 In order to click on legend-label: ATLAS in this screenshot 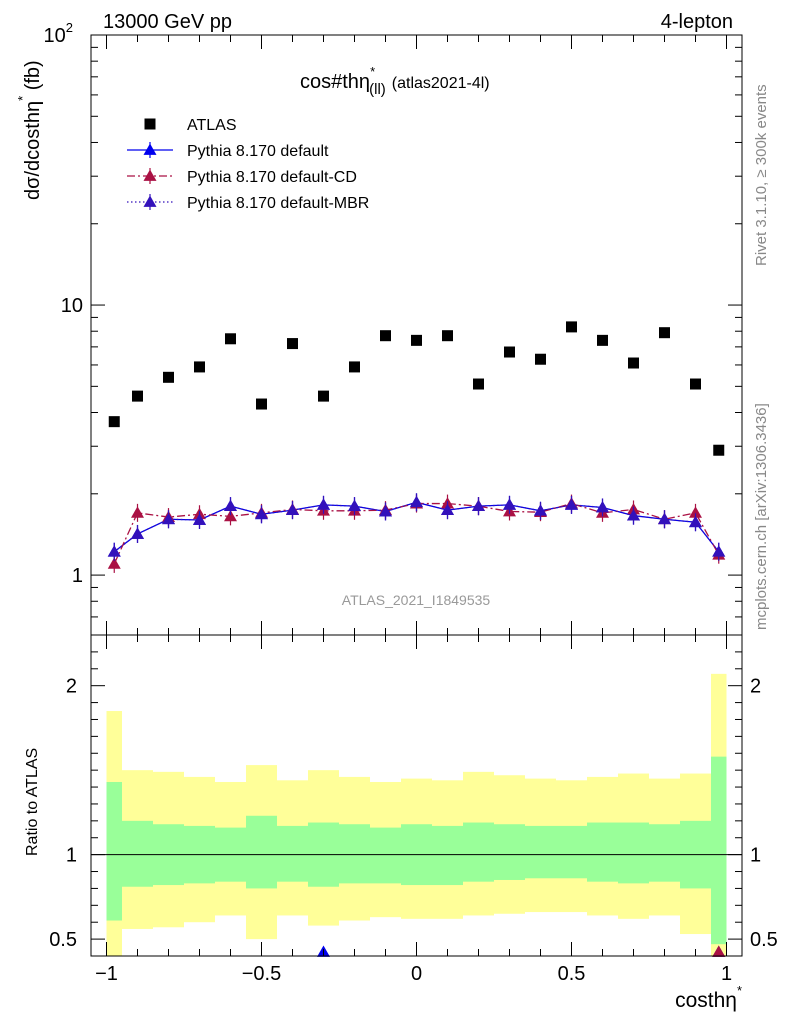, I will do `click(212, 125)`.